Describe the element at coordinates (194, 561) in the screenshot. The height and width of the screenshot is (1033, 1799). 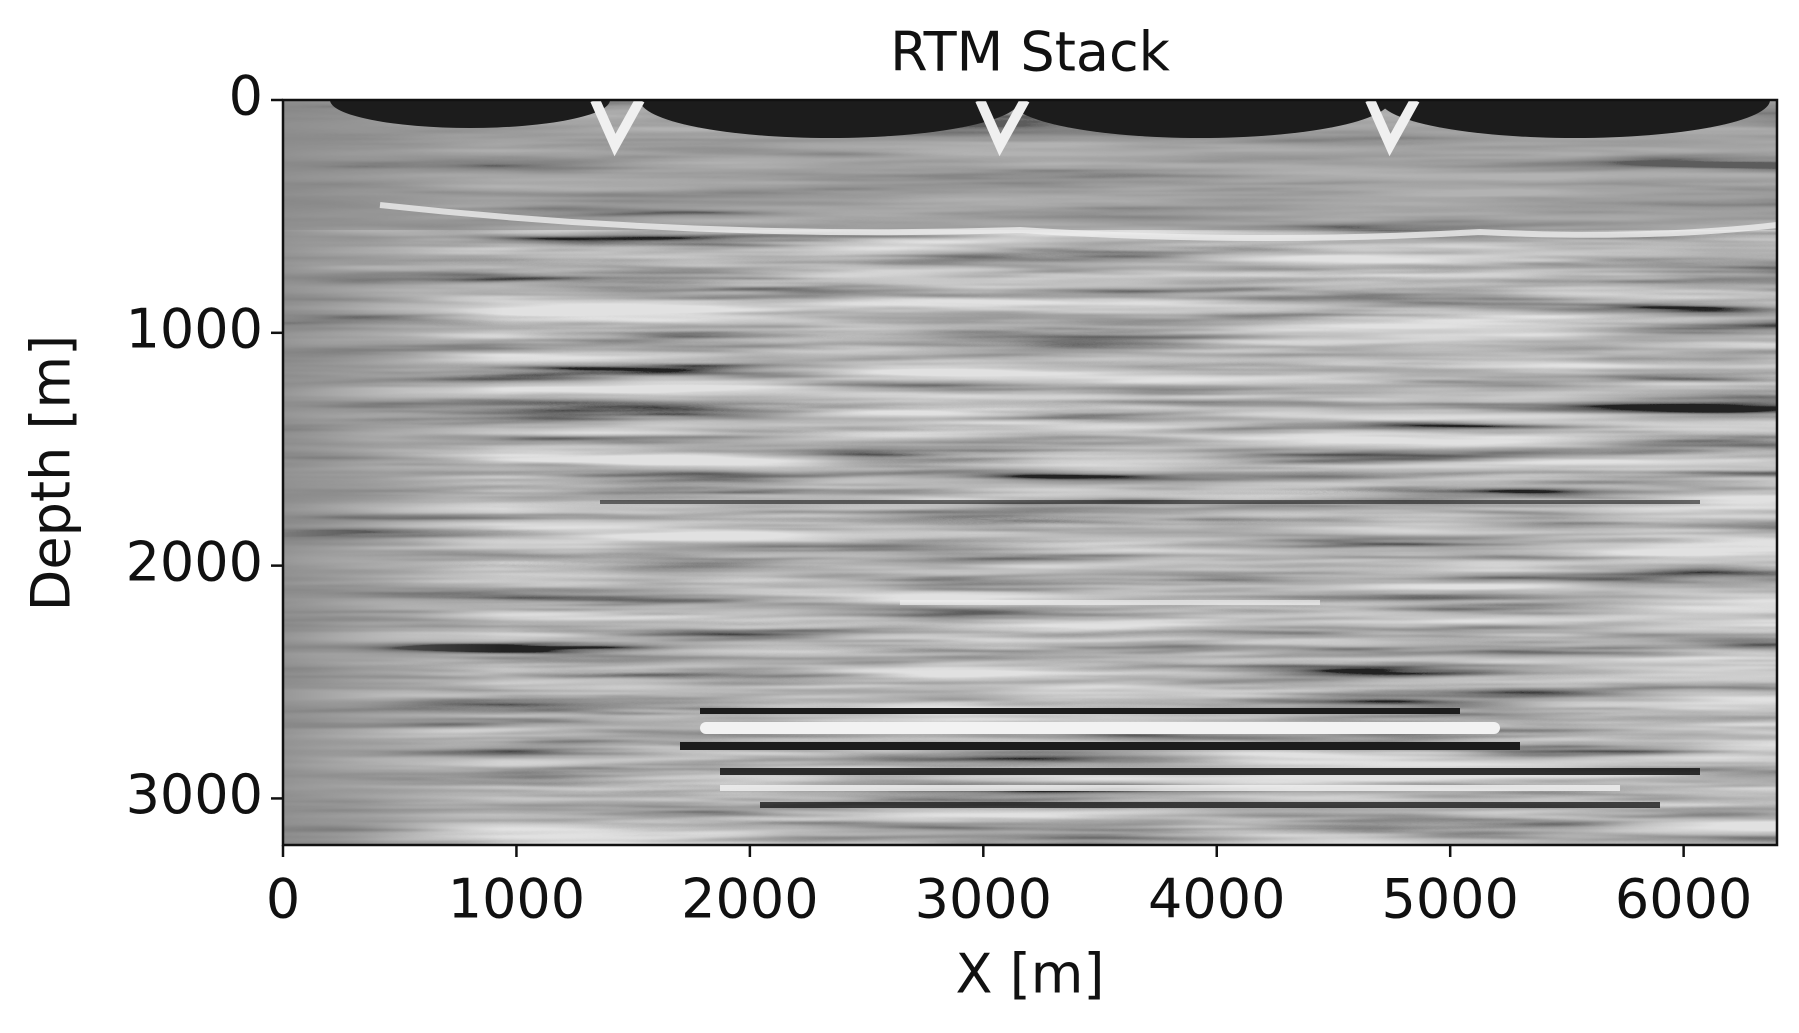
I see `y-tick-label: 2000` at that location.